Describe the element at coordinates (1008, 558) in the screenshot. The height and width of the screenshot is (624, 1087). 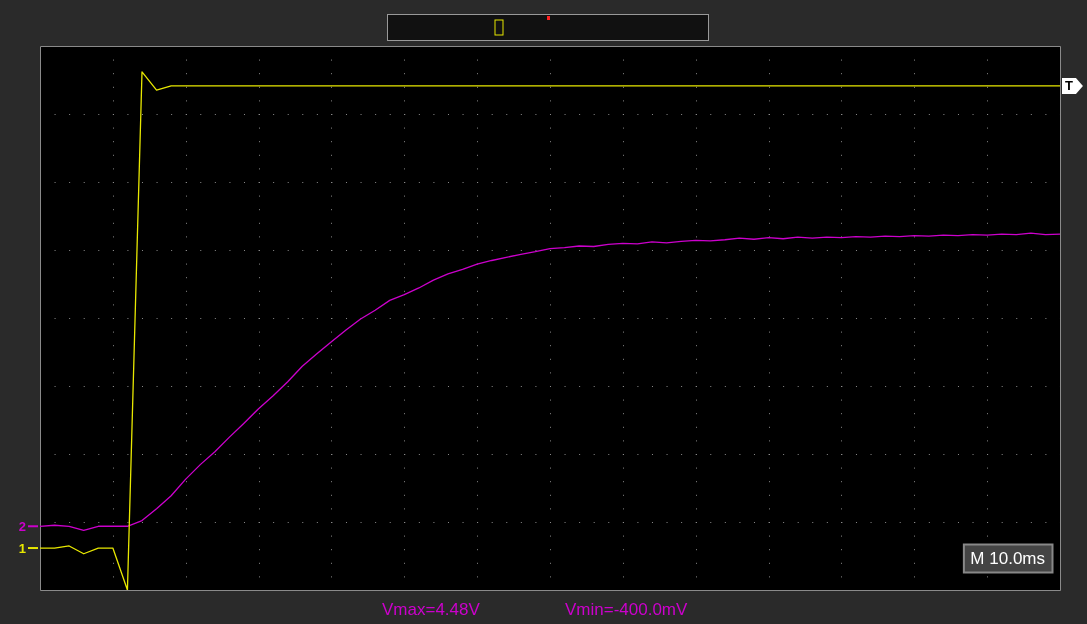
I see `annotation: M 10.0ms` at that location.